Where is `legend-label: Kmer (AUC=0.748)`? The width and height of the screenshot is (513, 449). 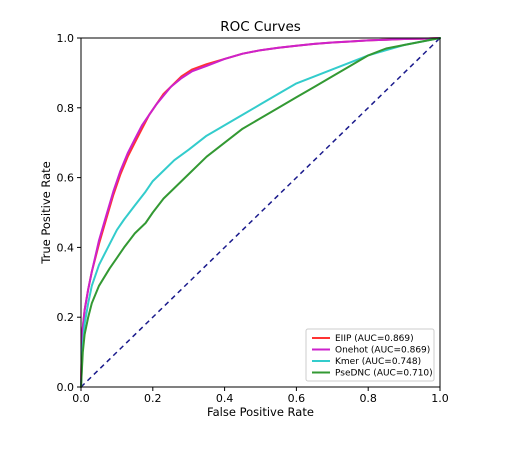 legend-label: Kmer (AUC=0.748) is located at coordinates (378, 362).